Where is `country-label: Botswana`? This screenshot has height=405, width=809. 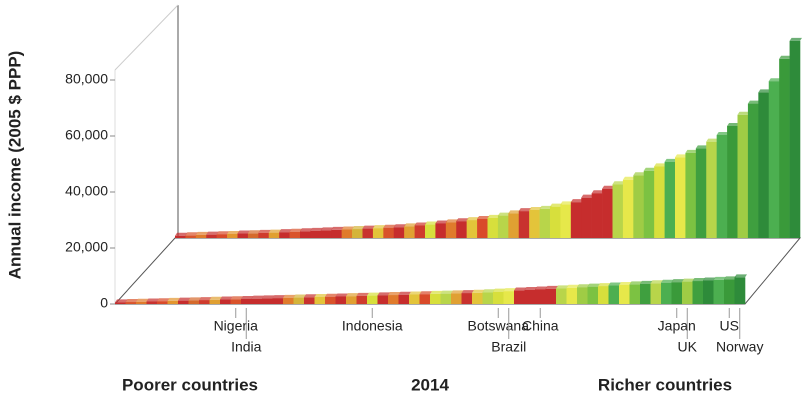 country-label: Botswana is located at coordinates (499, 326).